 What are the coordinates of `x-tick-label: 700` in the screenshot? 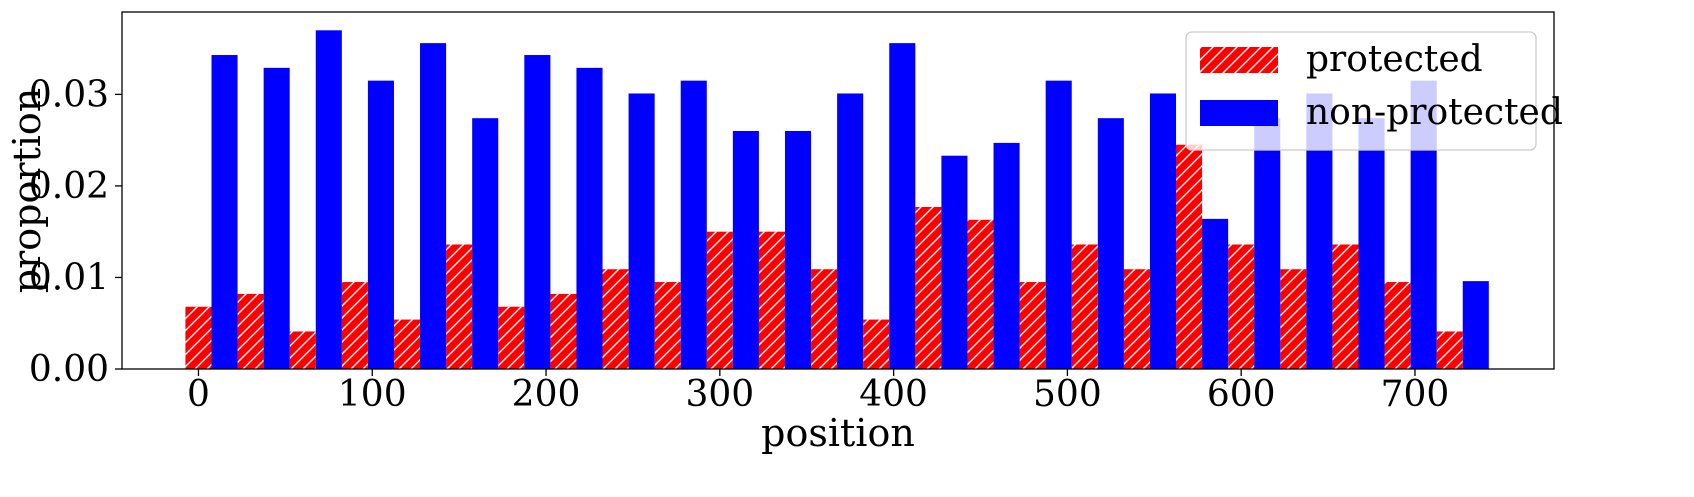 It's located at (1415, 394).